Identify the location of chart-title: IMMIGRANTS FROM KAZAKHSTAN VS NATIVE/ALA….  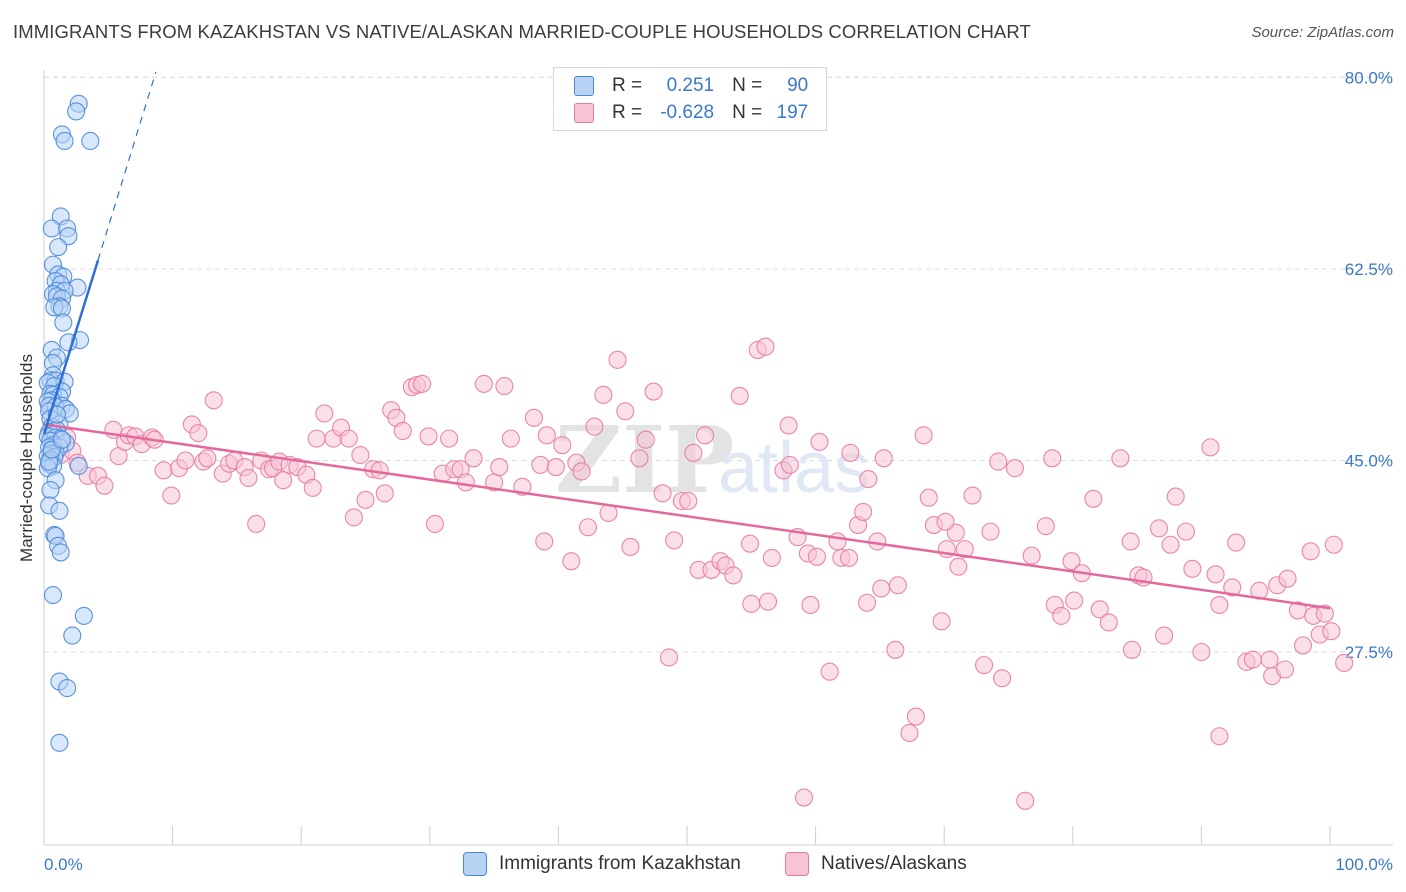
(522, 31).